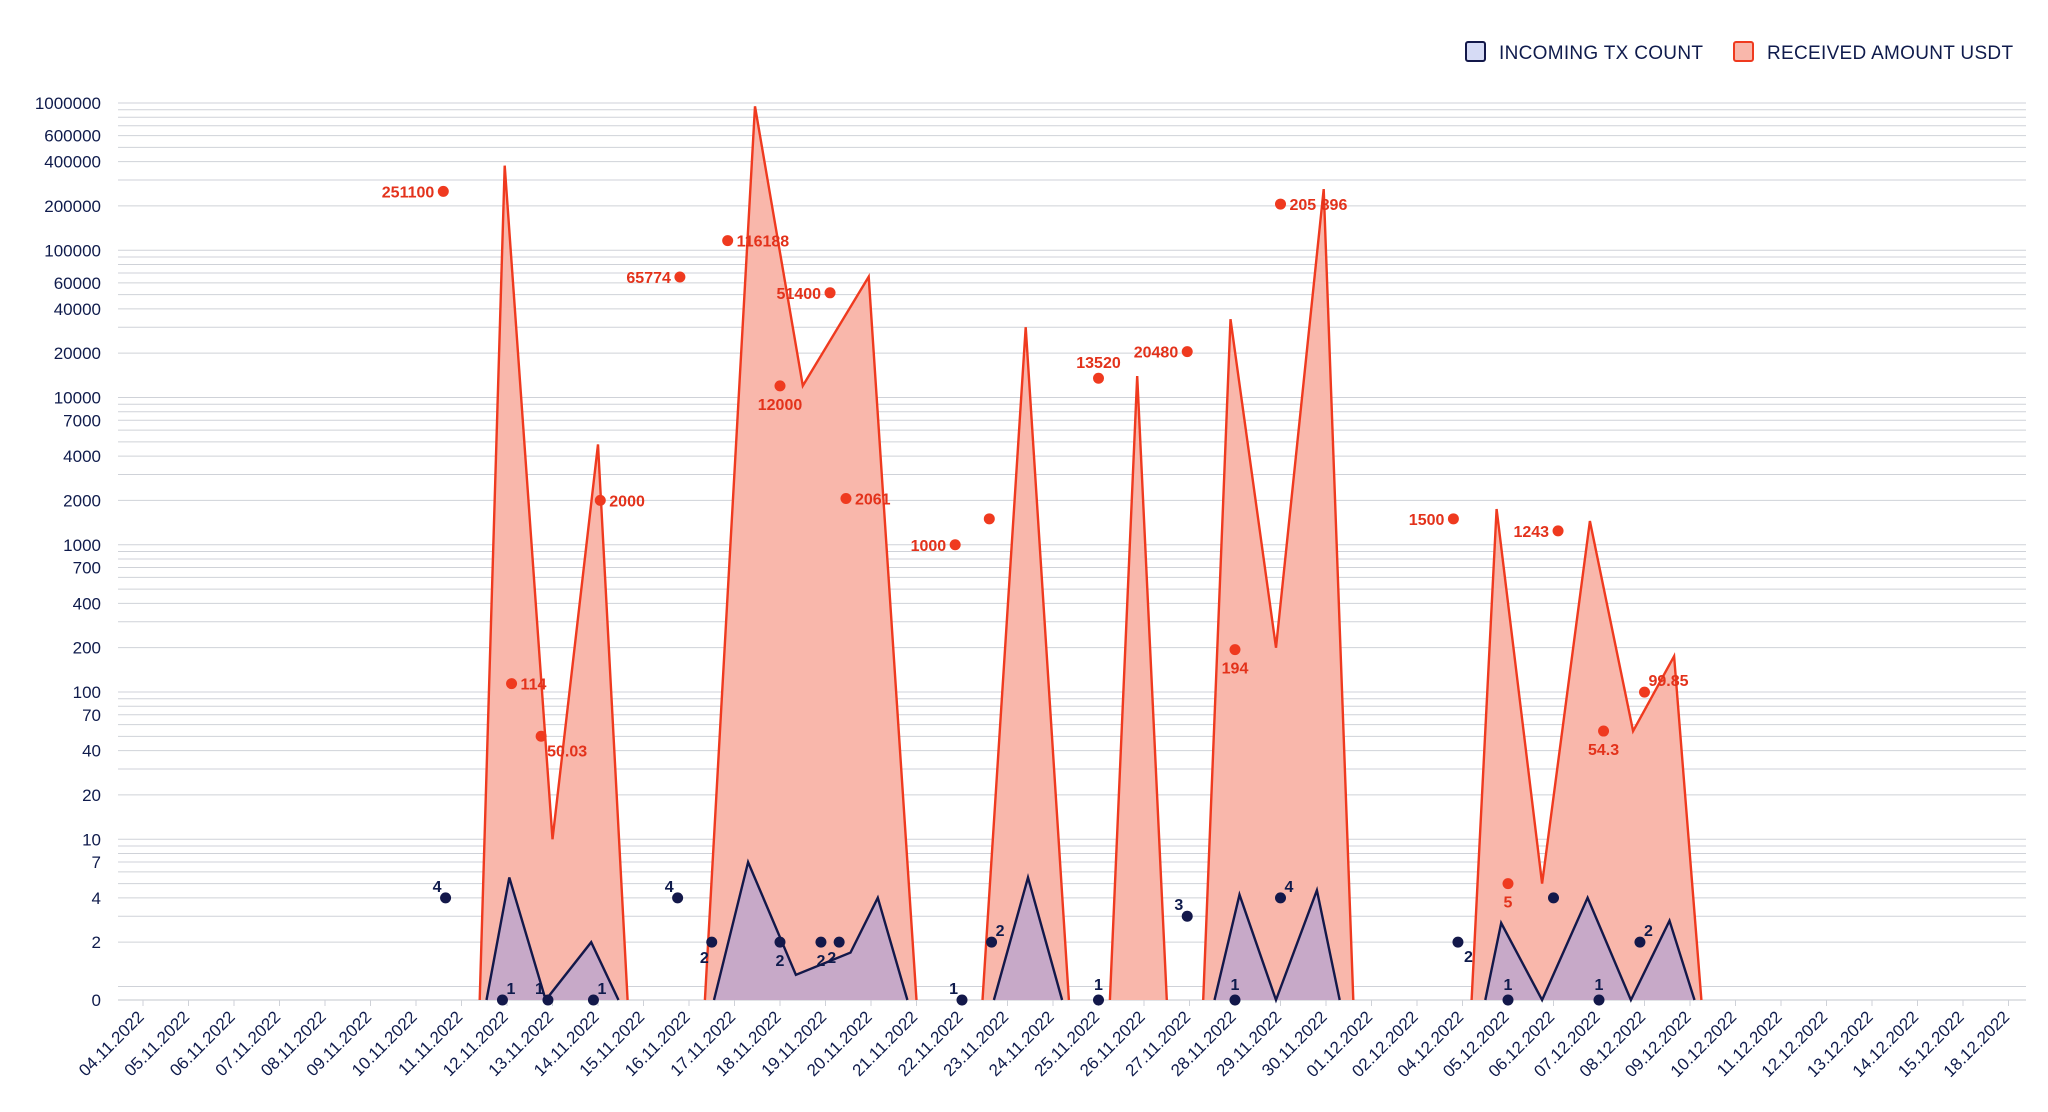 Image resolution: width=2048 pixels, height=1112 pixels. What do you see at coordinates (1098, 363) in the screenshot?
I see `received-data-label: 13520` at bounding box center [1098, 363].